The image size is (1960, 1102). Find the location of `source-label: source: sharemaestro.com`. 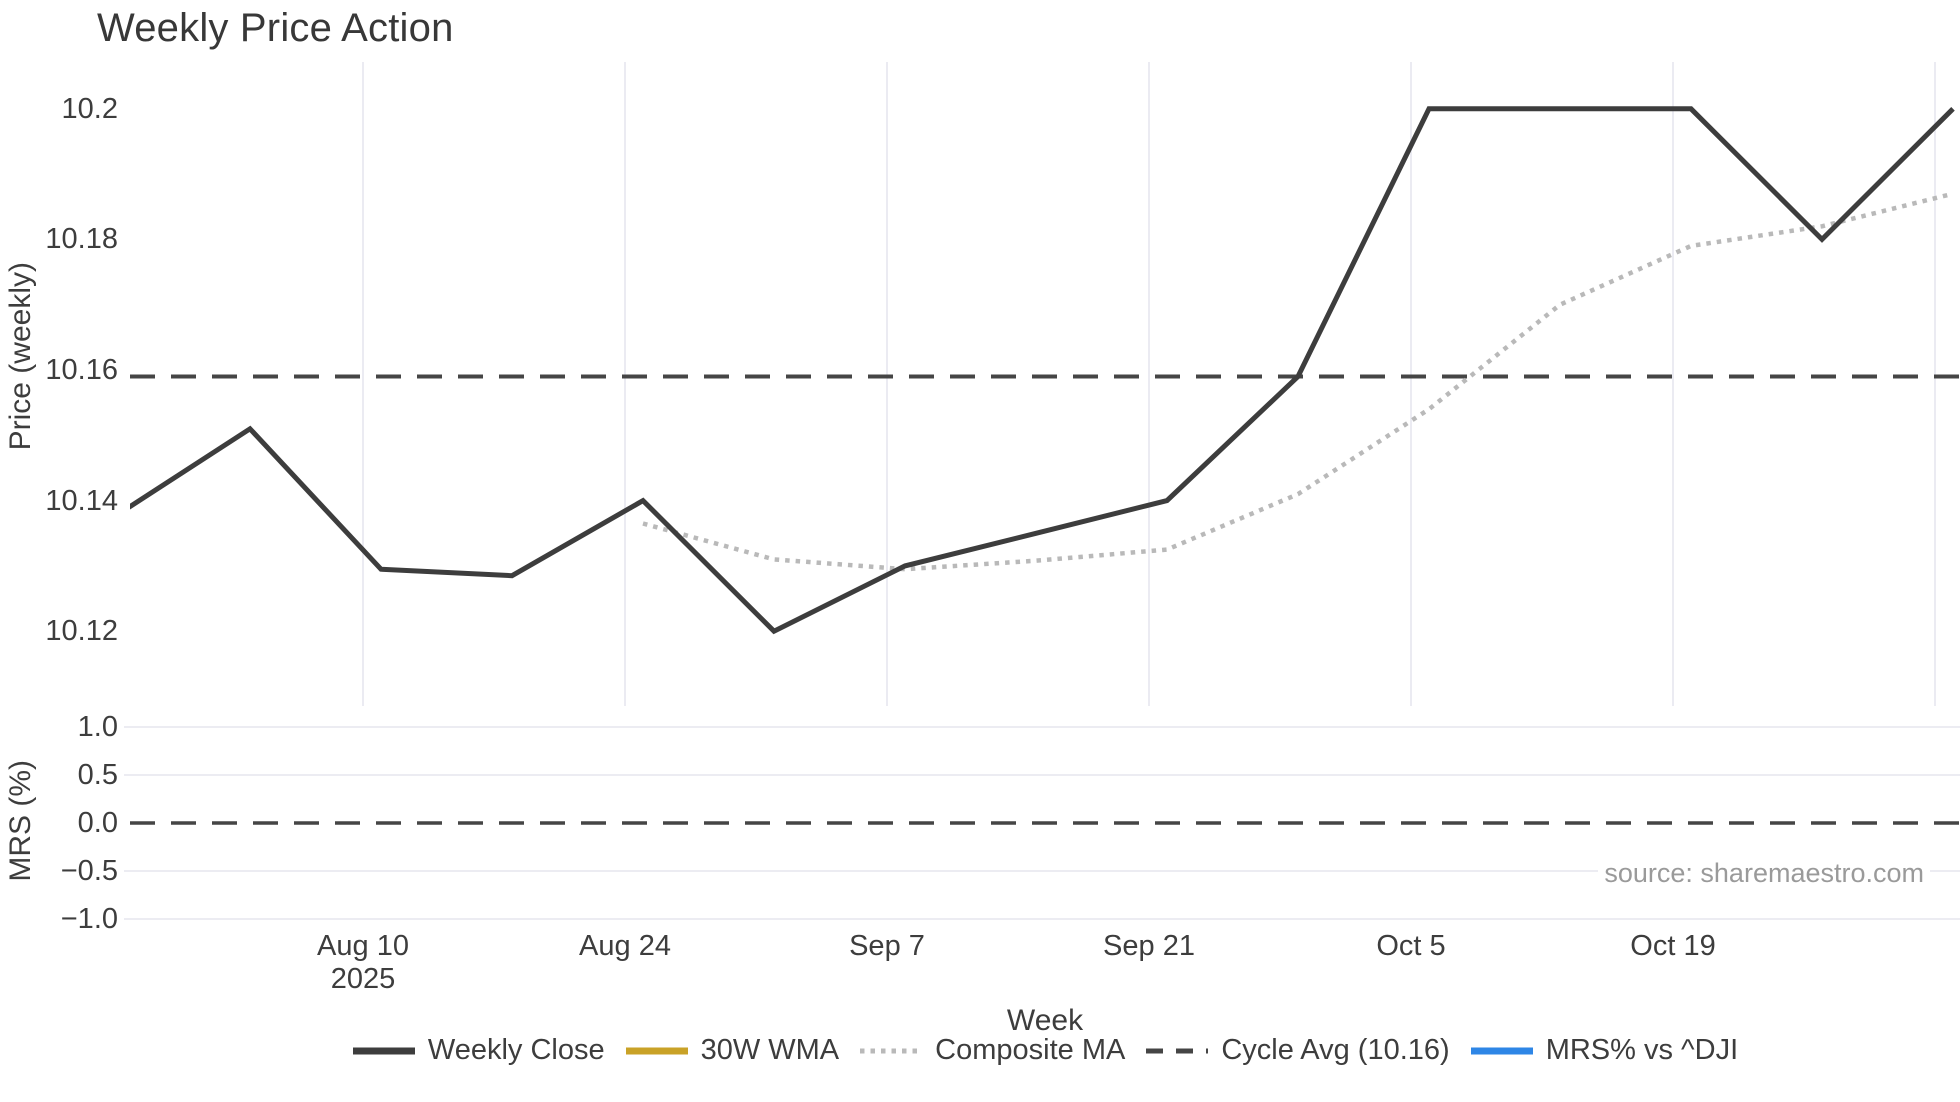

source-label: source: sharemaestro.com is located at coordinates (1764, 873).